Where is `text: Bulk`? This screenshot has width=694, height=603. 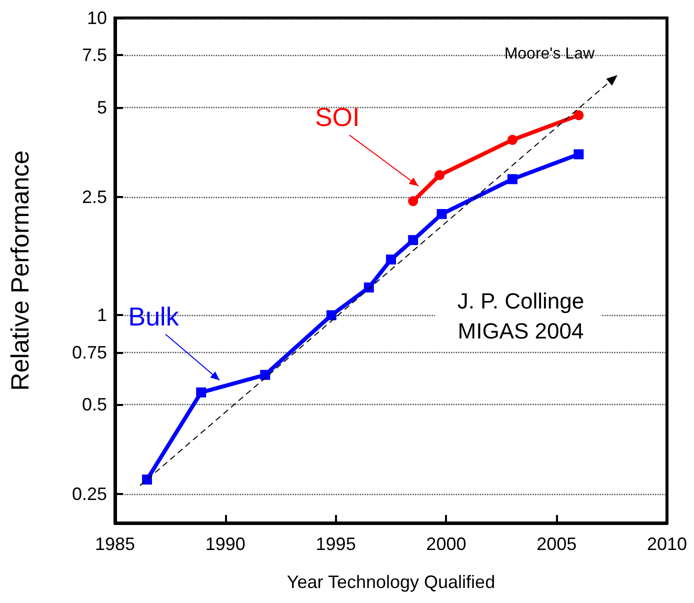 text: Bulk is located at coordinates (154, 316).